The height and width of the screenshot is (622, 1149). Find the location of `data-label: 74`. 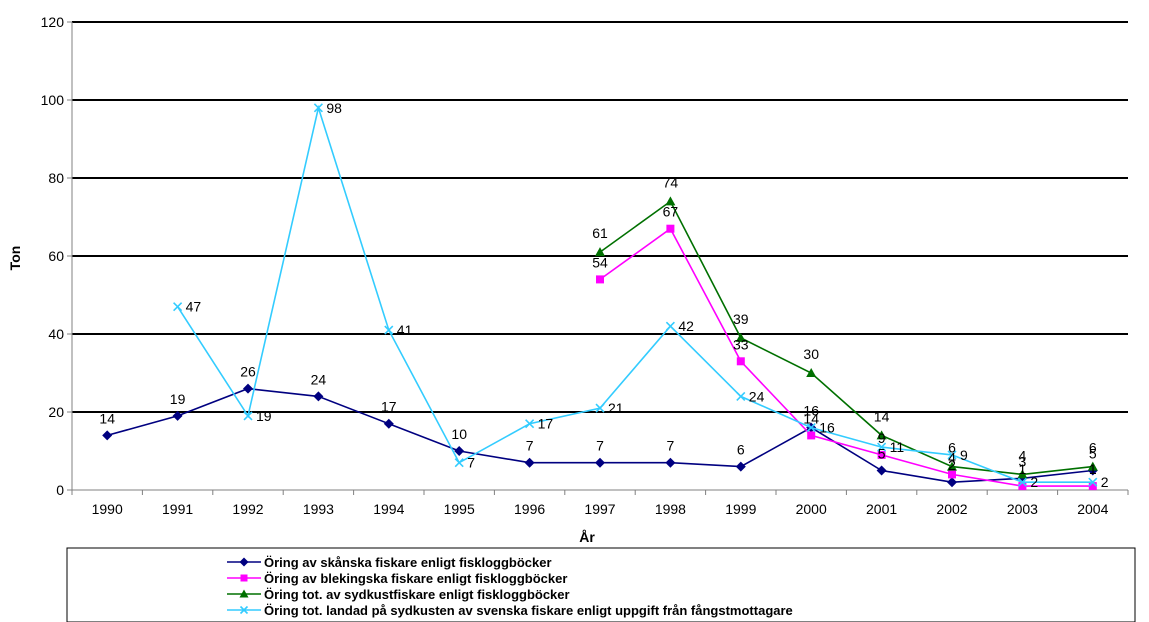

data-label: 74 is located at coordinates (671, 182).